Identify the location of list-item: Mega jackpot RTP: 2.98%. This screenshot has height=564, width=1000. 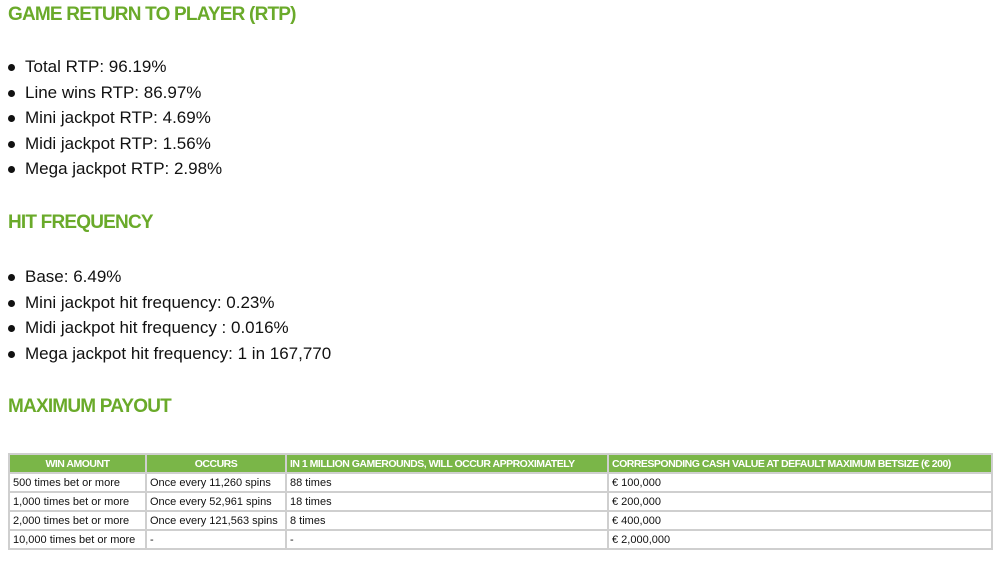
(114, 169).